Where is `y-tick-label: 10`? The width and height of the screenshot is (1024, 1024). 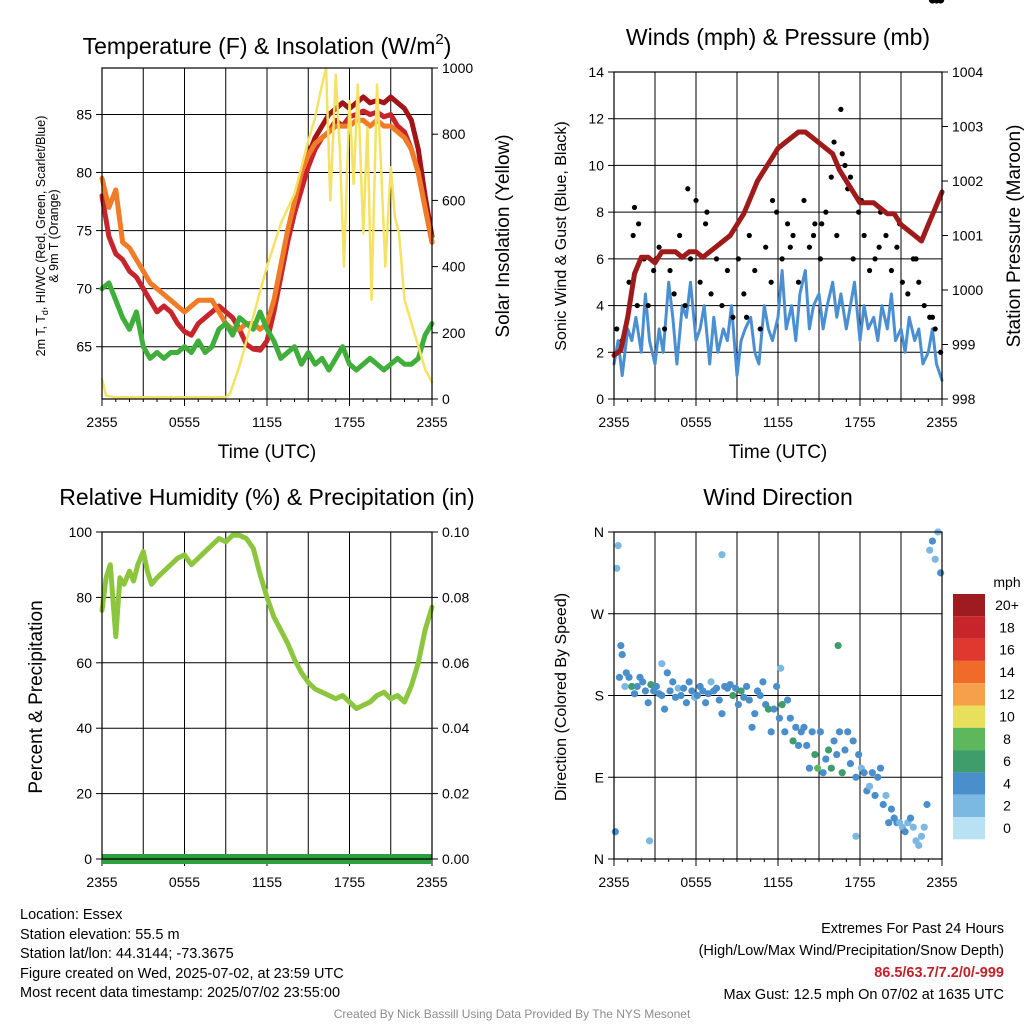 y-tick-label: 10 is located at coordinates (596, 165).